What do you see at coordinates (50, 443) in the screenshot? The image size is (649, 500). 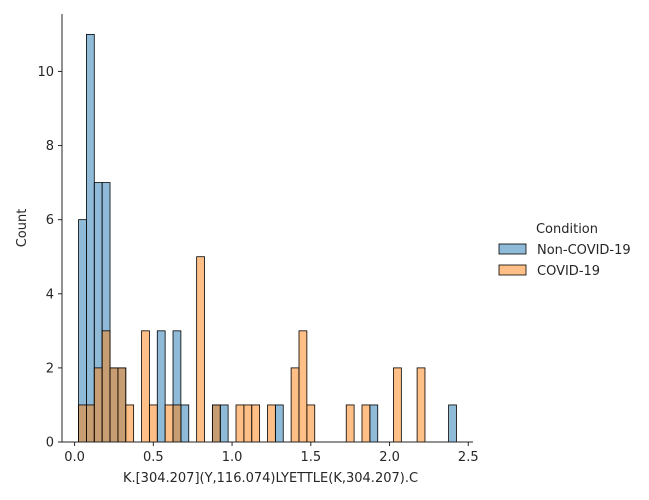 I see `y-tick-label: 0` at bounding box center [50, 443].